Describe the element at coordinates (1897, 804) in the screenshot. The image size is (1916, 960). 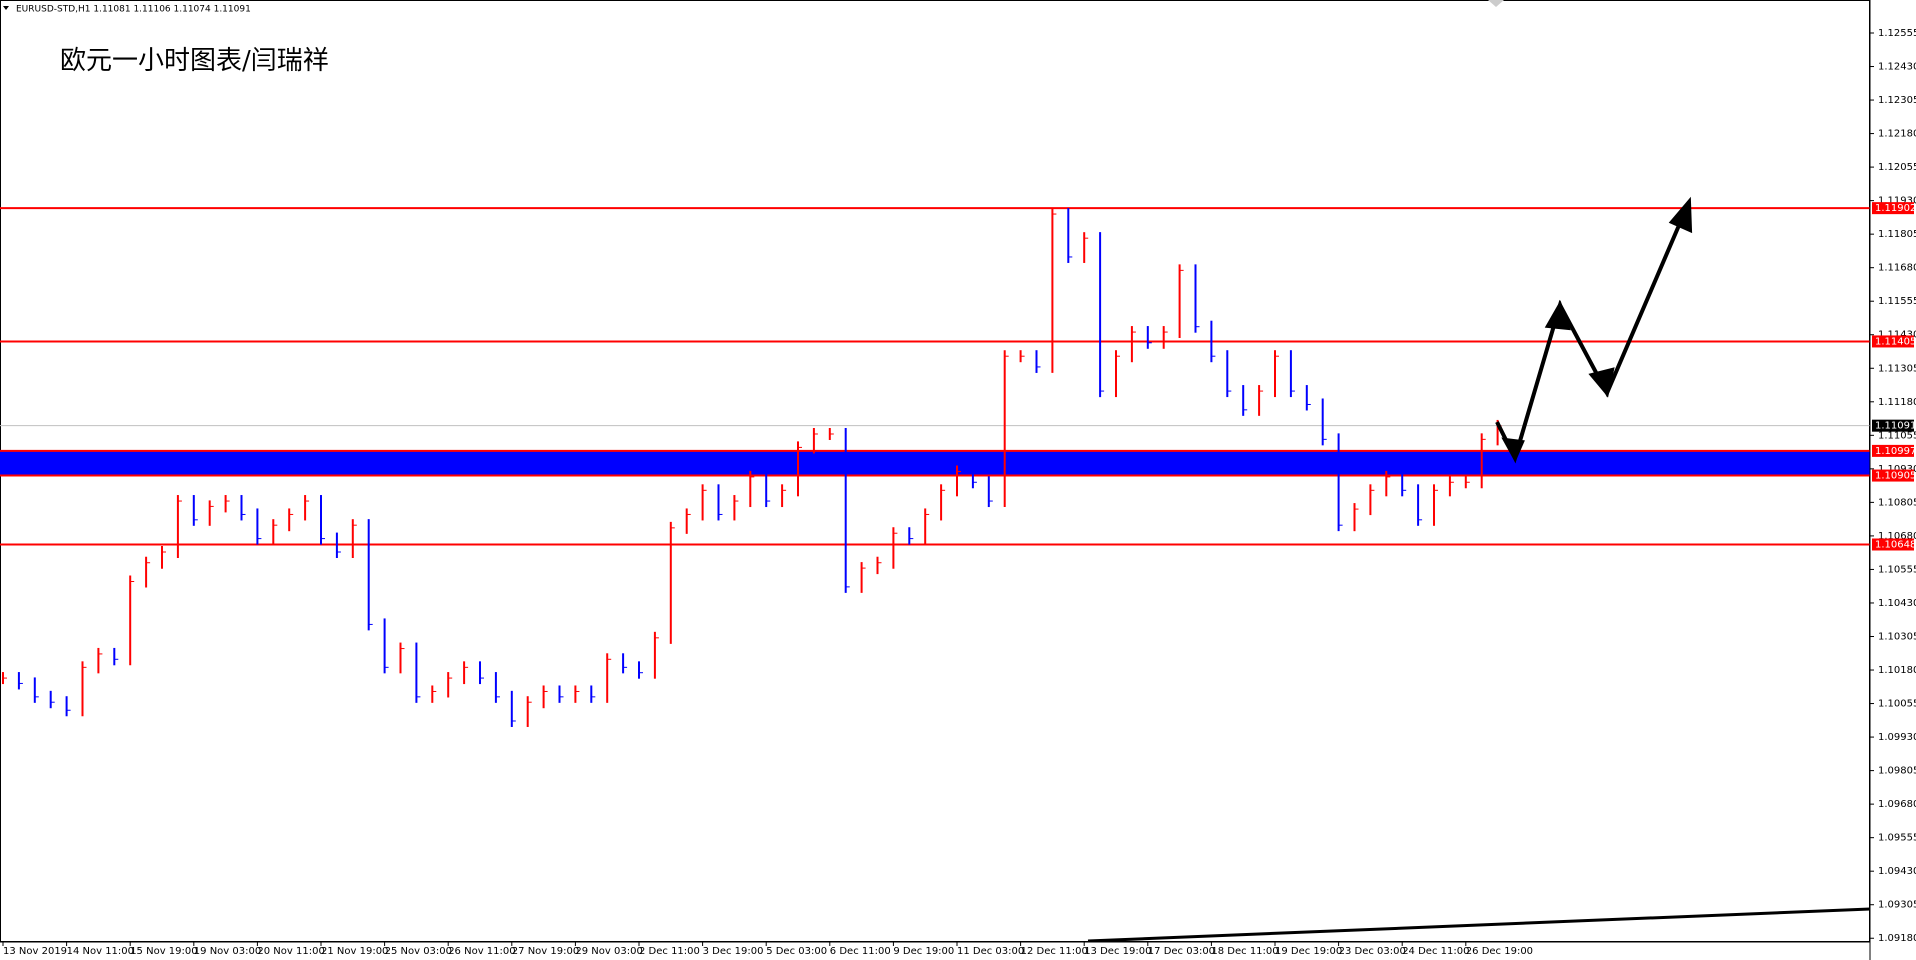
I see `y-tick-label: 1.09680` at that location.